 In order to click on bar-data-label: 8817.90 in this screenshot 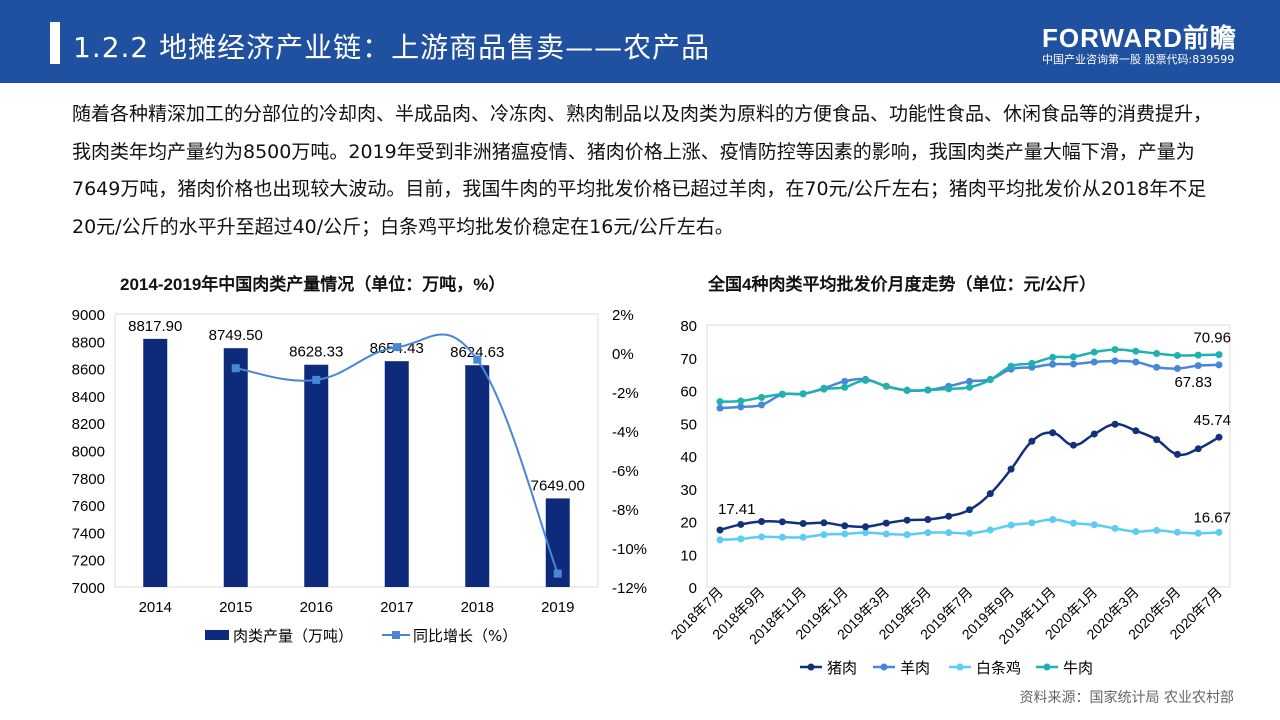, I will do `click(155, 326)`.